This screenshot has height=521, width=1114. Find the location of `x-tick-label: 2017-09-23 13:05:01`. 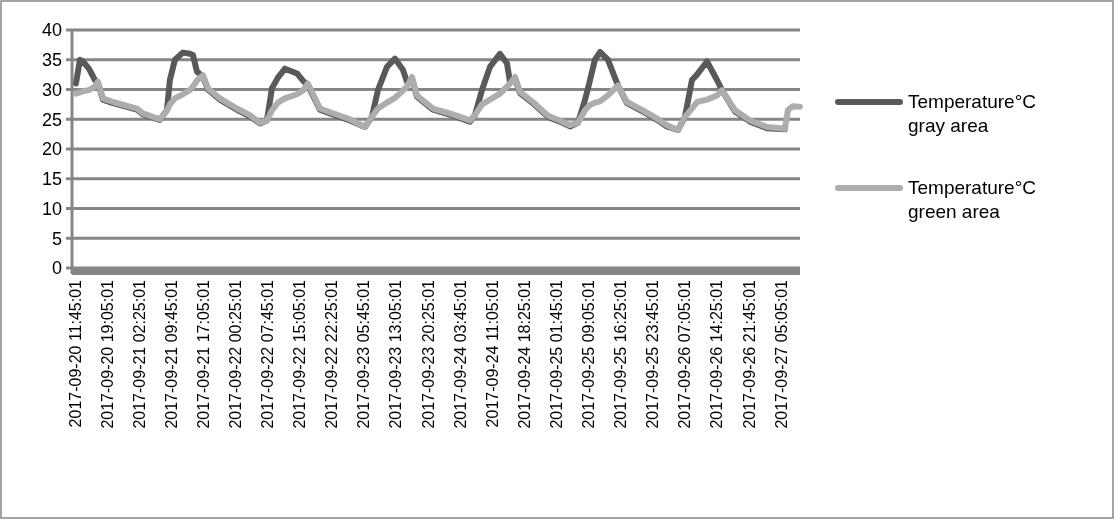

x-tick-label: 2017-09-23 13:05:01 is located at coordinates (396, 354).